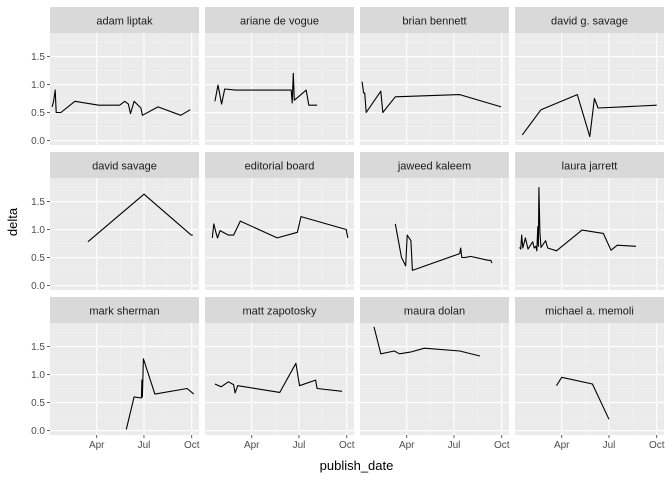 The image size is (672, 480). I want to click on facet-panel-mark-sherman: mark sherman 0.0 0.5 1.0 1.5 Apr Jul Oct, so click(115, 374).